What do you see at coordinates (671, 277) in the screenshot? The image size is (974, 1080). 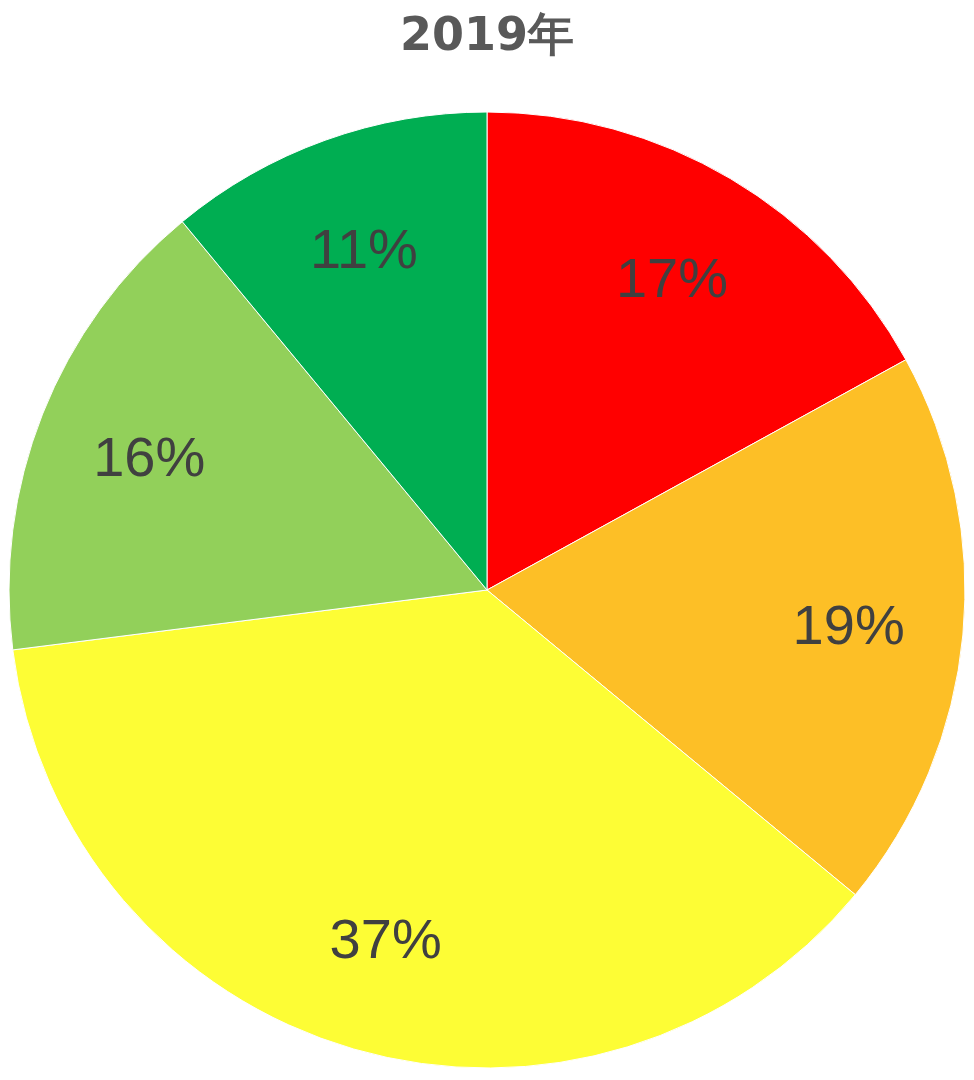 I see `data-label: 17%` at bounding box center [671, 277].